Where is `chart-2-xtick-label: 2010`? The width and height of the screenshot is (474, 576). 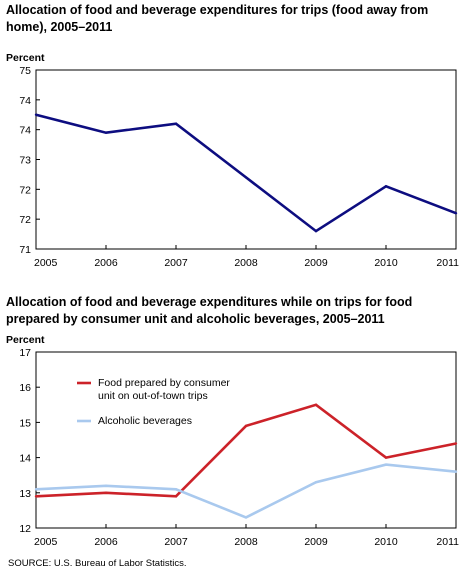 chart-2-xtick-label: 2010 is located at coordinates (386, 542).